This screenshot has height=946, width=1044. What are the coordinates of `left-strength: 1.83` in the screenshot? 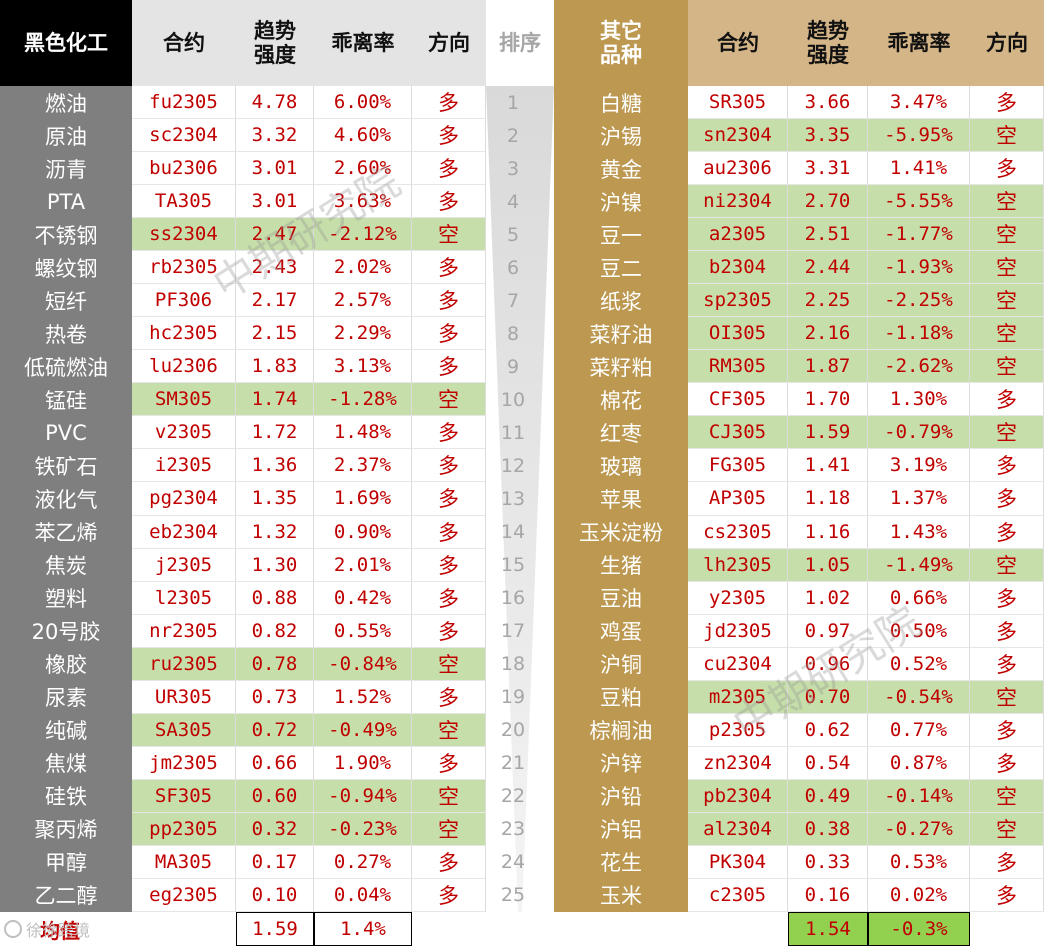 It's located at (275, 367).